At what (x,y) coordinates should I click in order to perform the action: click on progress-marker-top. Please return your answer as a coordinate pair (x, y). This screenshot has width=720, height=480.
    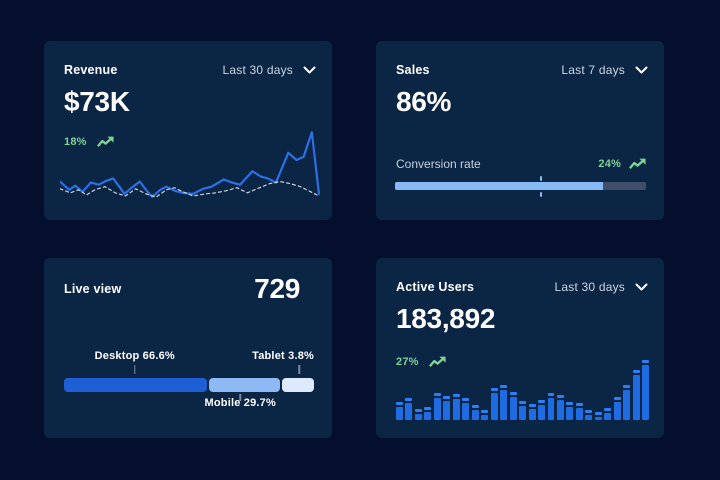
    Looking at the image, I should click on (540, 178).